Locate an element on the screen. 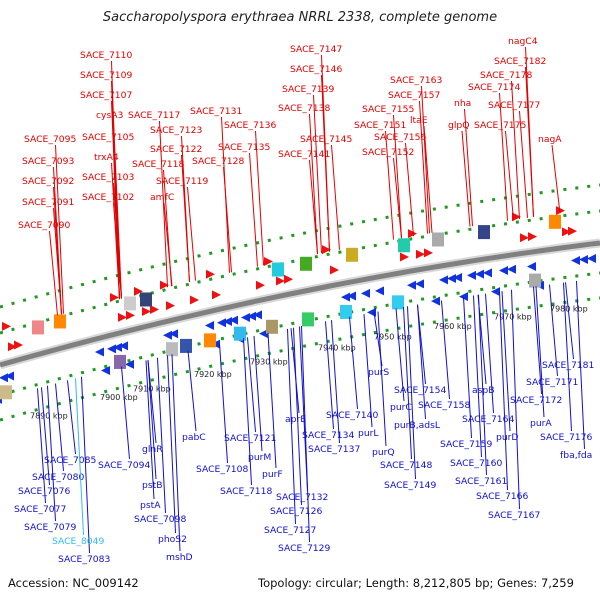 The width and height of the screenshot is (600, 600). forward-gene-label: nha is located at coordinates (462, 103).